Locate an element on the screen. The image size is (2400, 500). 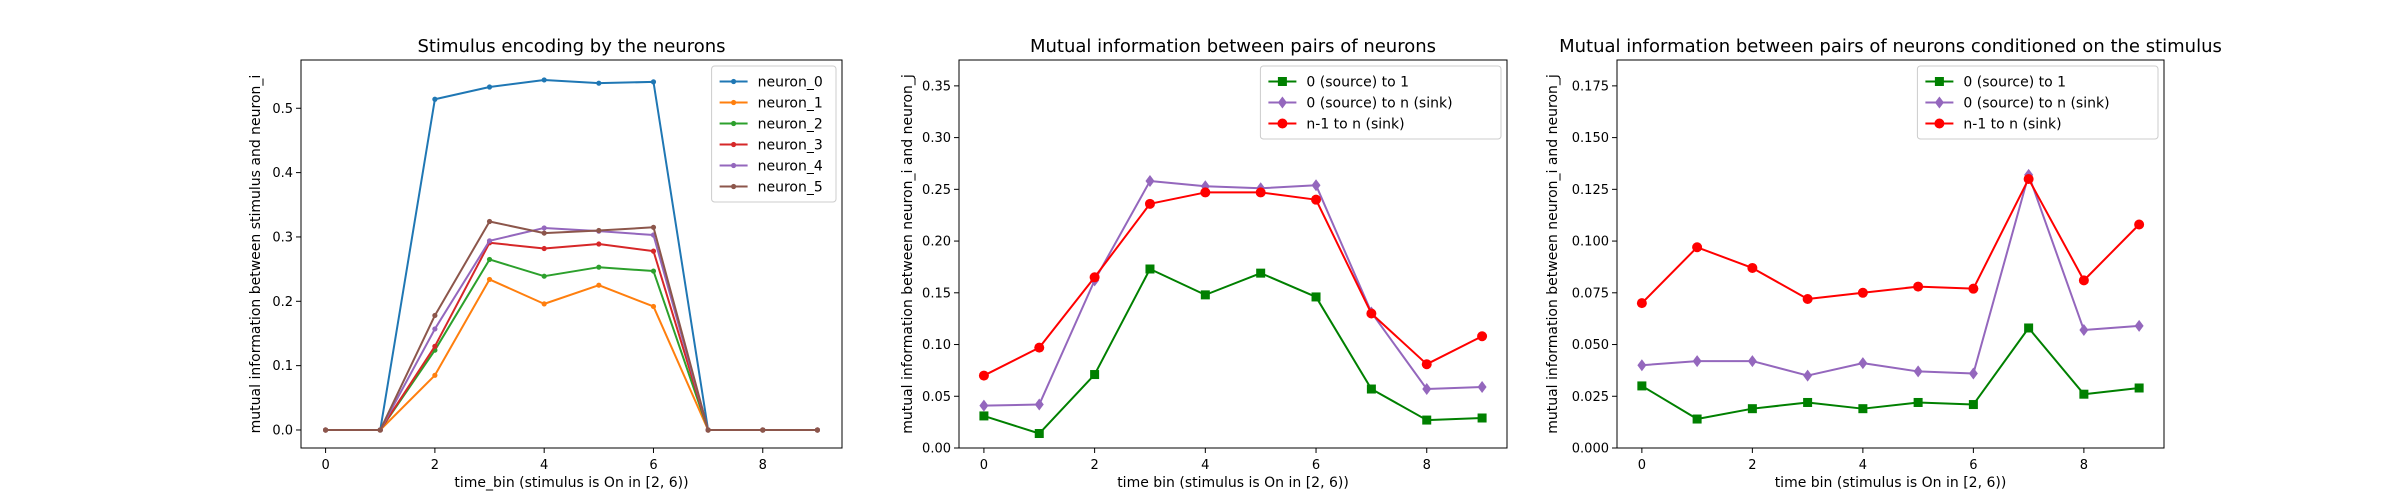
y-tick-label: 0.4 is located at coordinates (282, 173).